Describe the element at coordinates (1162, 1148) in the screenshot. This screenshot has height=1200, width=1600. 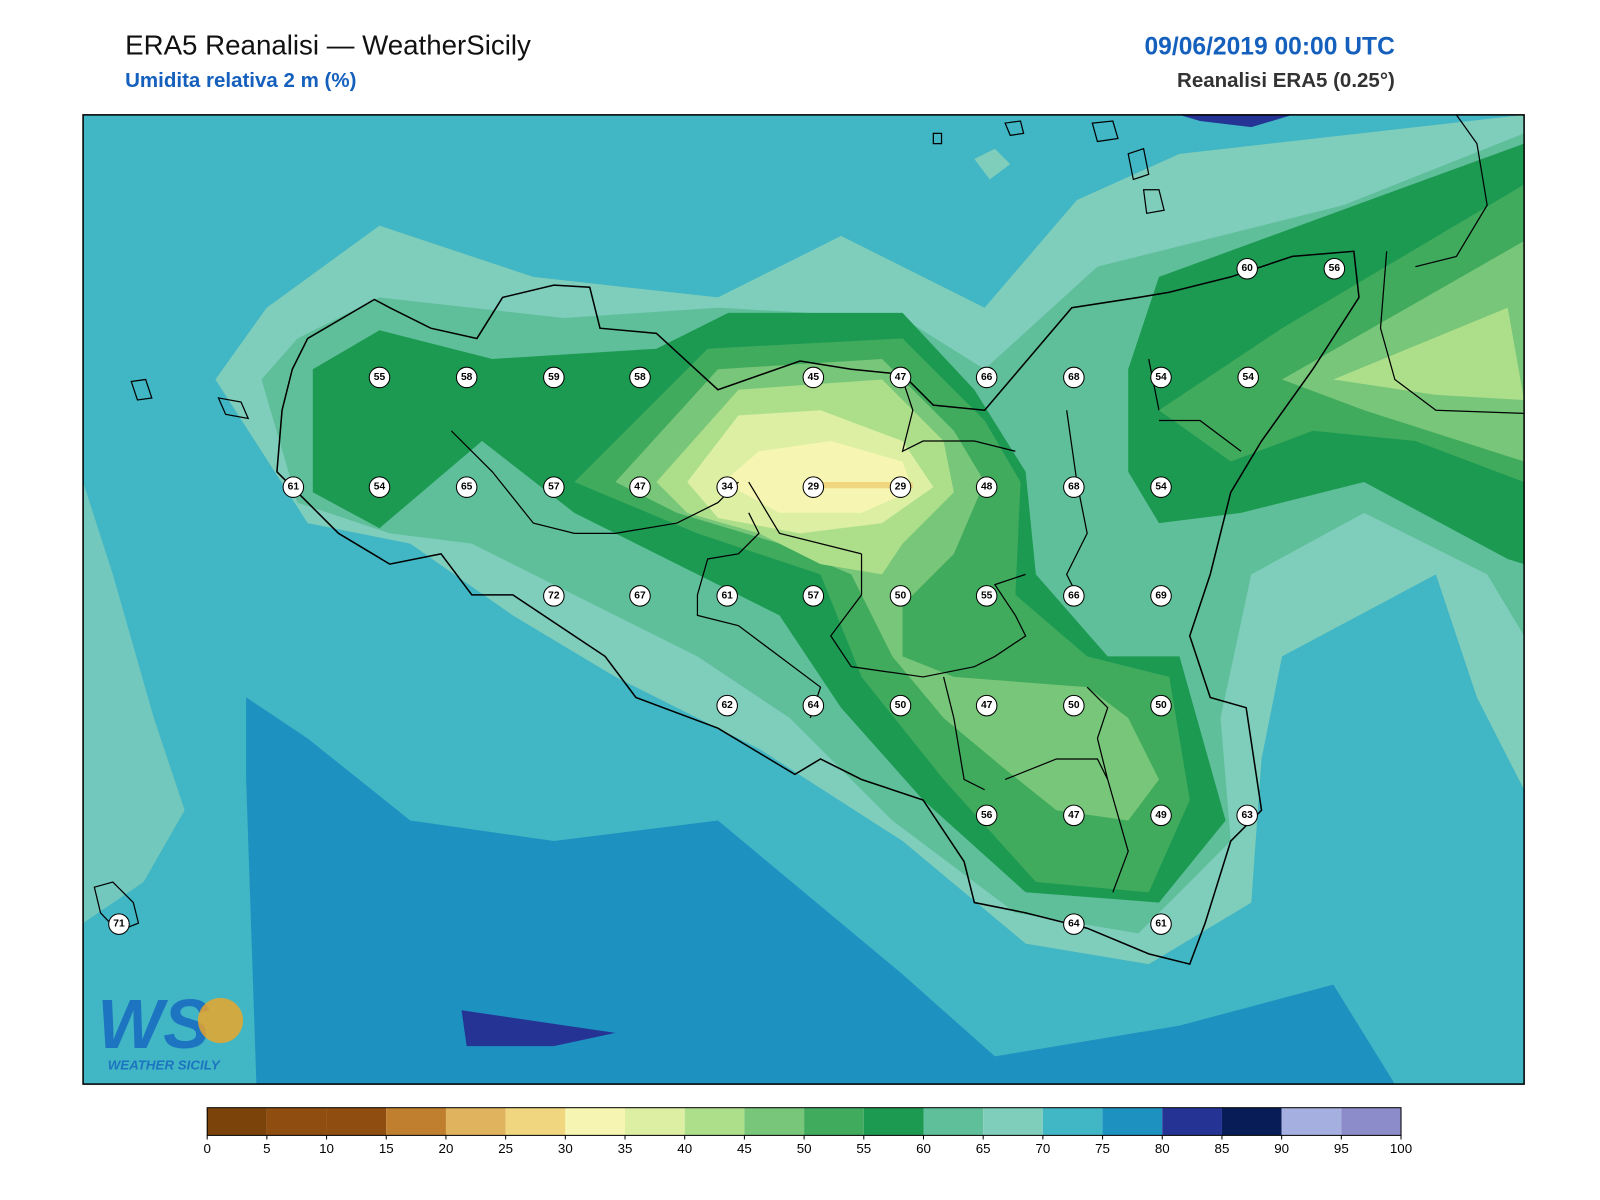
I see `colorbar-label: 80` at that location.